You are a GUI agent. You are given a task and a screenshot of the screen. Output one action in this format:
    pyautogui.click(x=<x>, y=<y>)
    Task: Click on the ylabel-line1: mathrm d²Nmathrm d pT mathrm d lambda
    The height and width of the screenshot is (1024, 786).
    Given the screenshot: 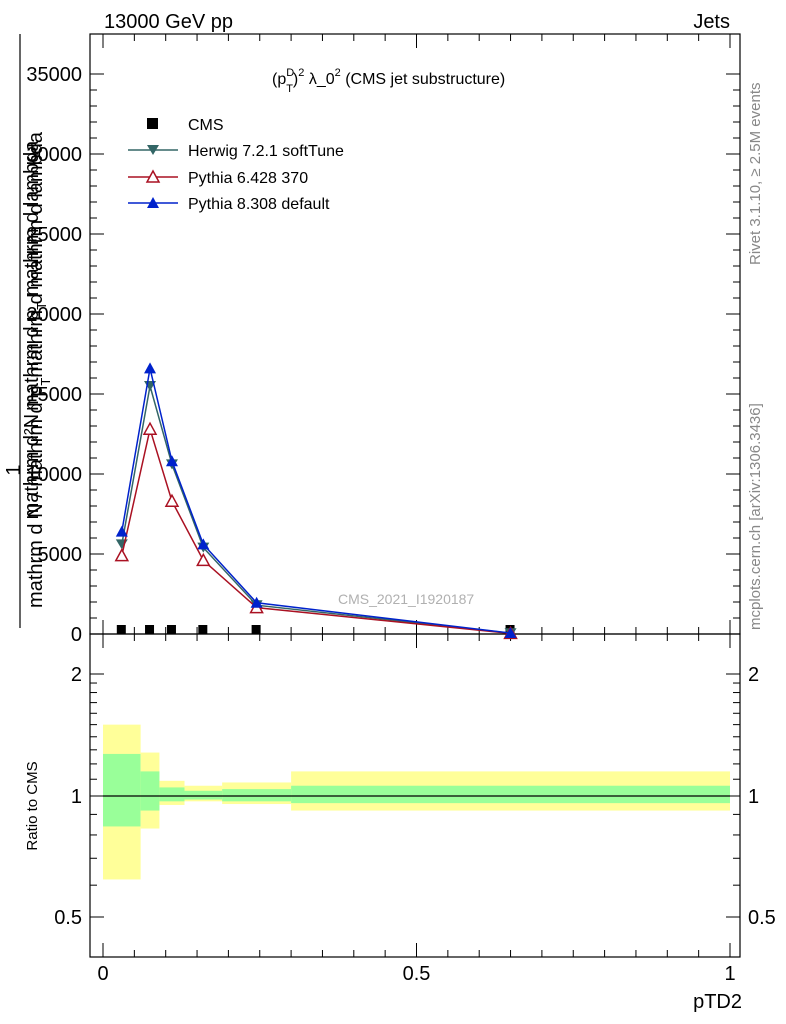 What is the action you would take?
    pyautogui.click(x=35, y=330)
    